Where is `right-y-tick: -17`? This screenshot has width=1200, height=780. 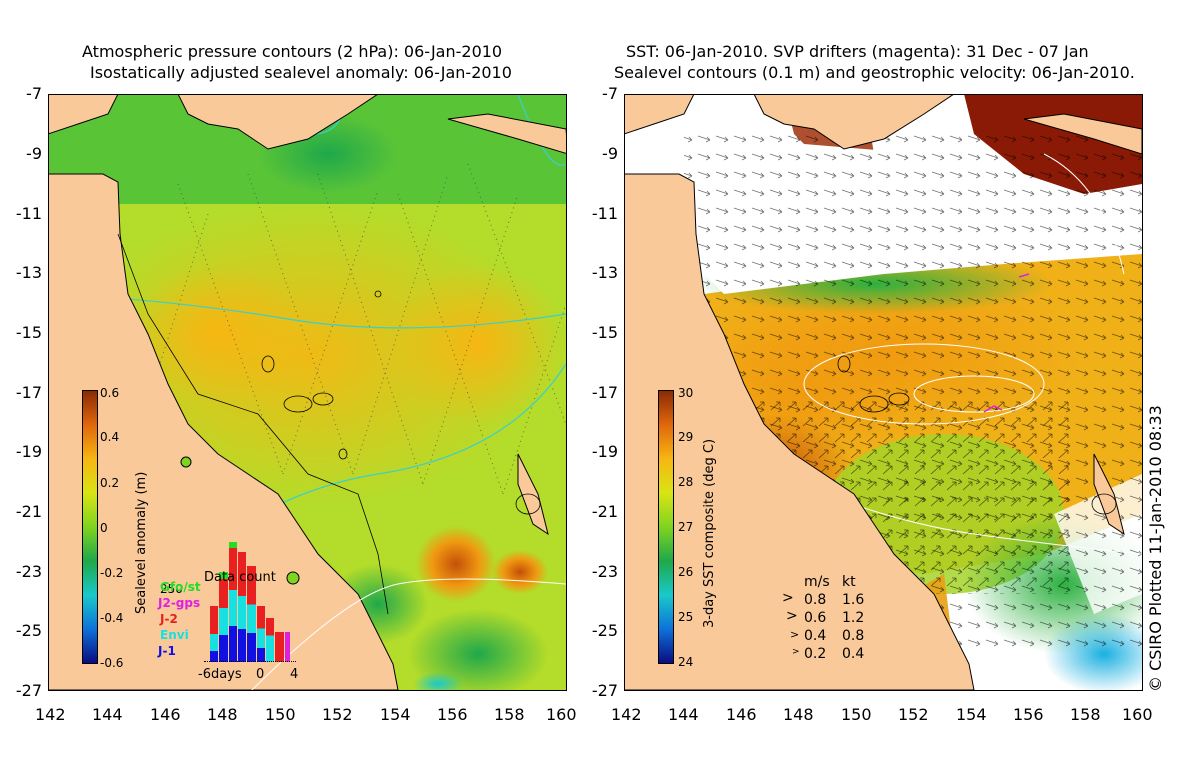 right-y-tick: -17 is located at coordinates (604, 392).